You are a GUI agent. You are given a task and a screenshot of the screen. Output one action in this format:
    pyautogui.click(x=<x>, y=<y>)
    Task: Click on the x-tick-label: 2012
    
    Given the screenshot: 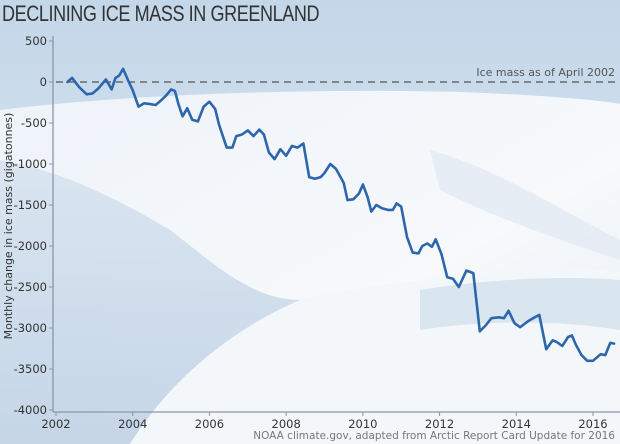 What is the action you would take?
    pyautogui.click(x=439, y=424)
    